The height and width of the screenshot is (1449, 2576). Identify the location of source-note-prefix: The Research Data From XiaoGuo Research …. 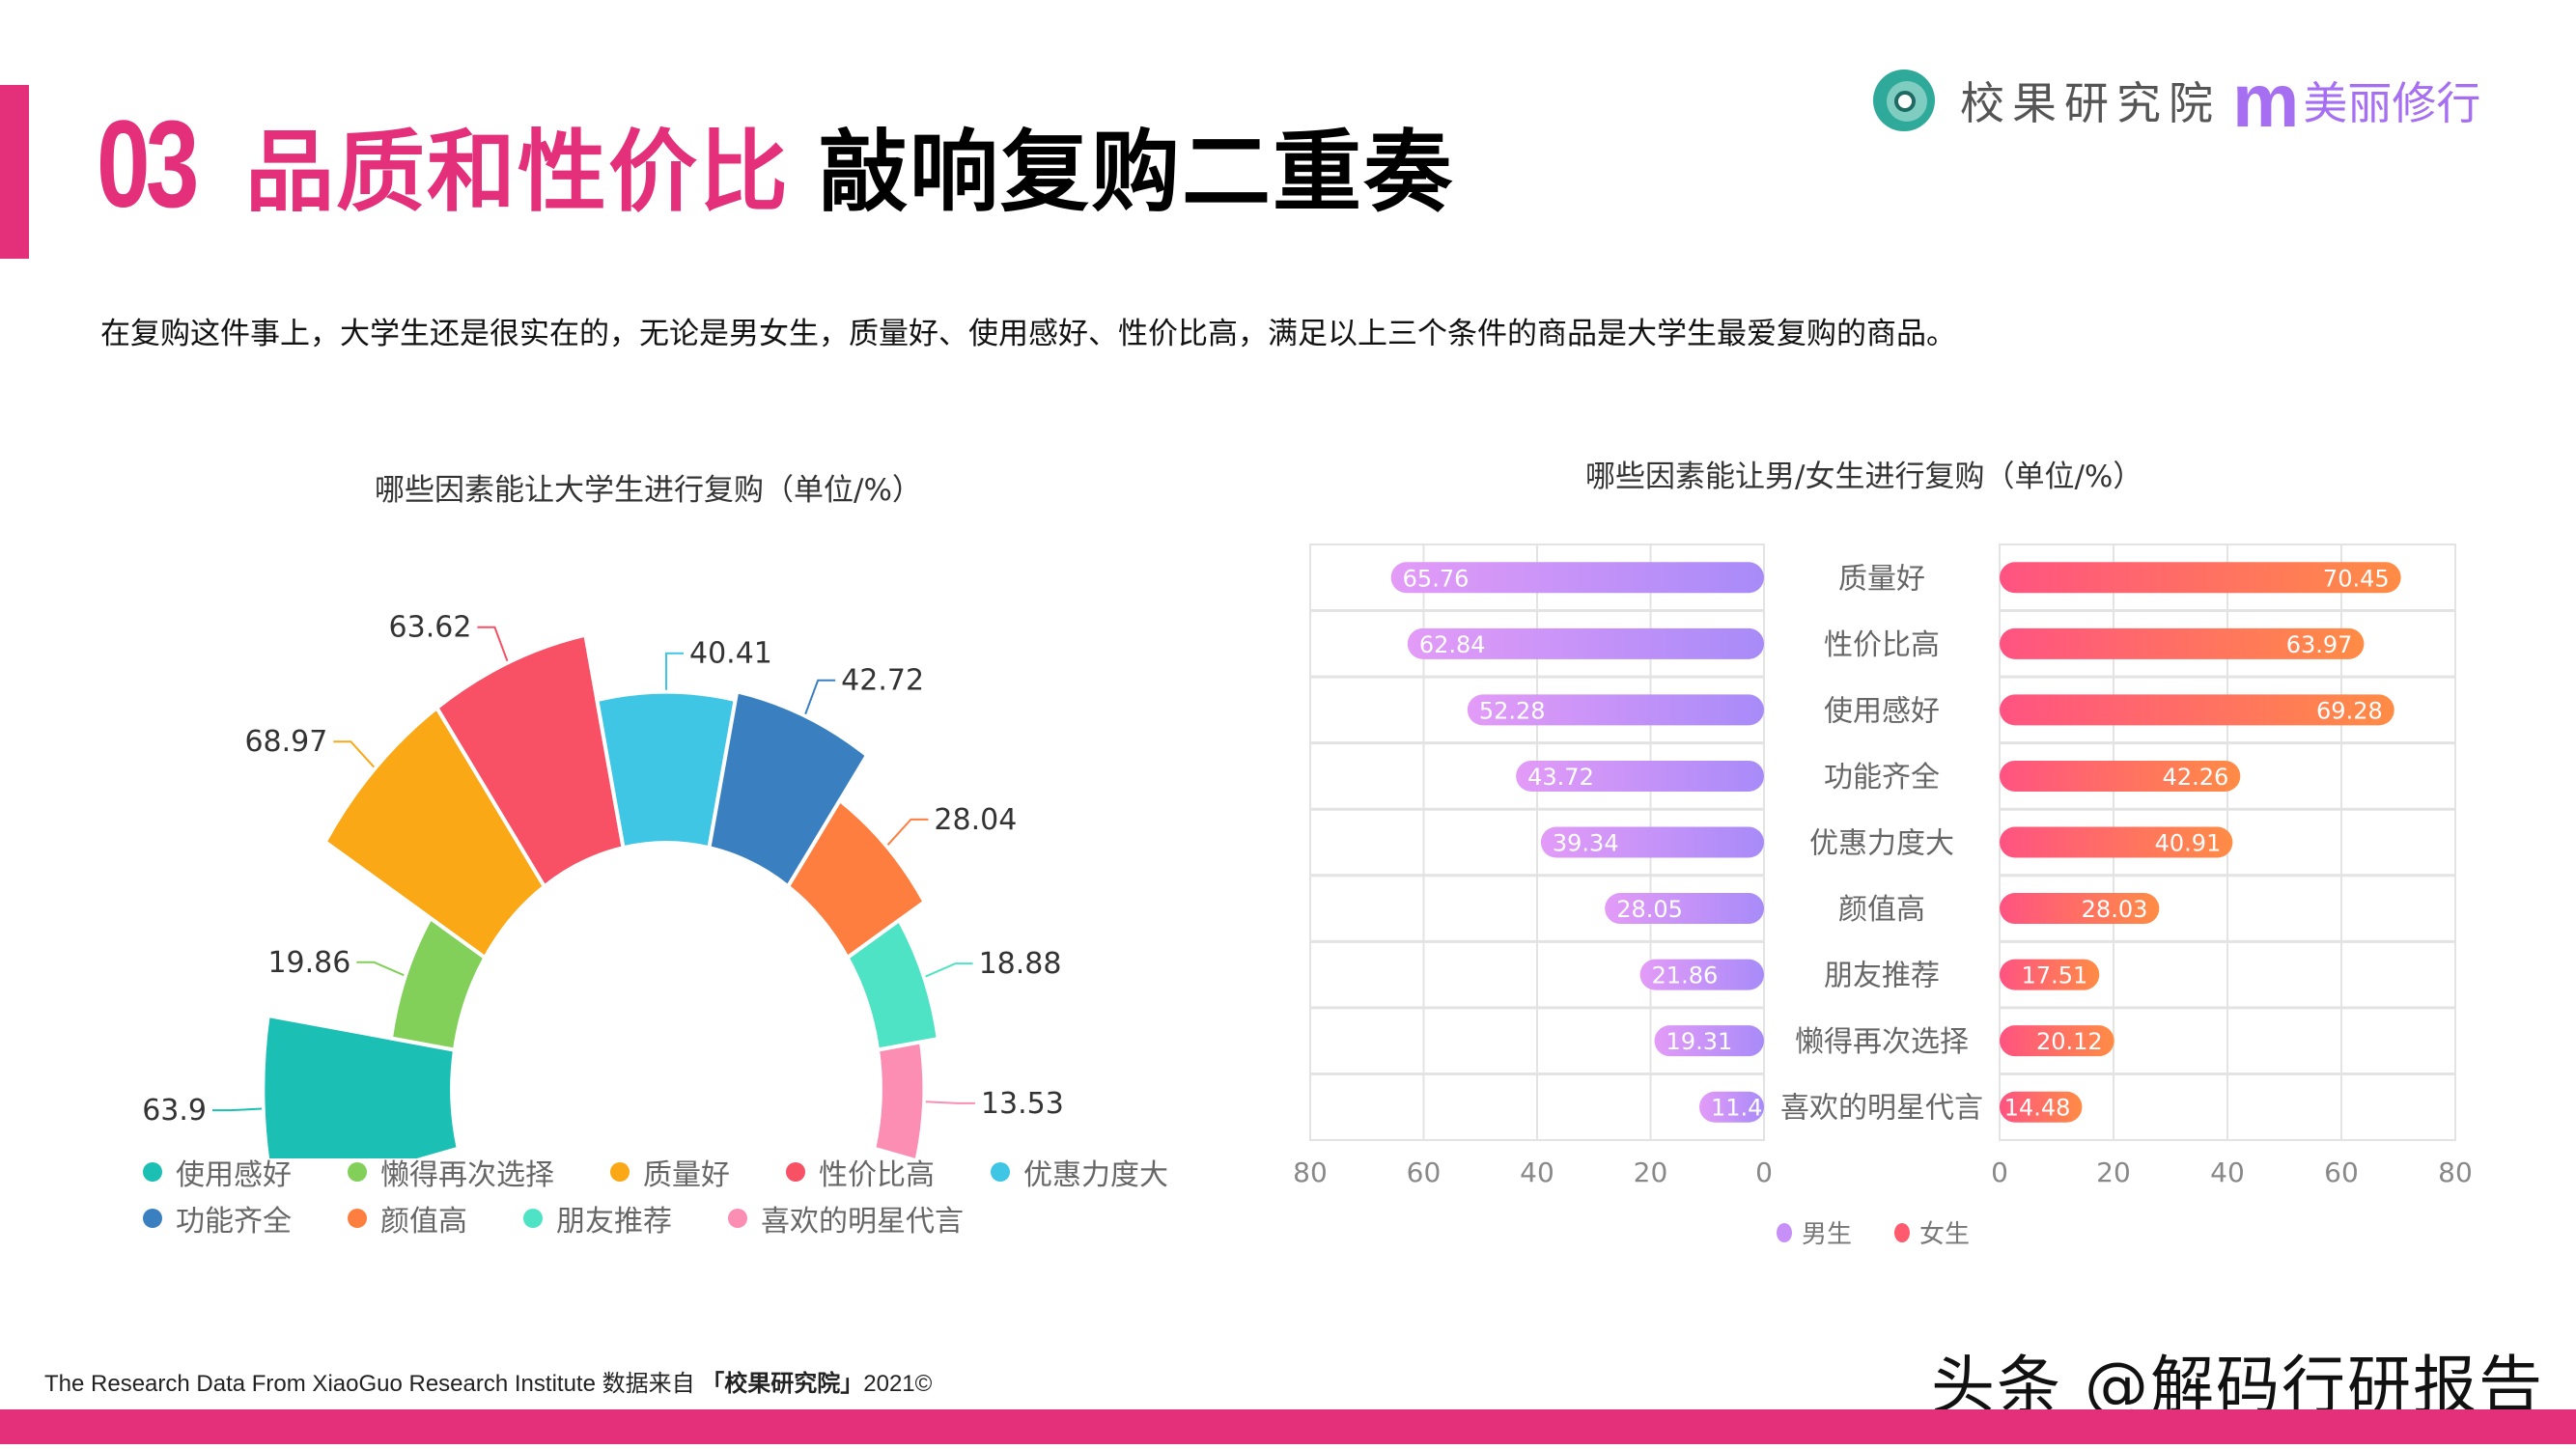
(370, 1384).